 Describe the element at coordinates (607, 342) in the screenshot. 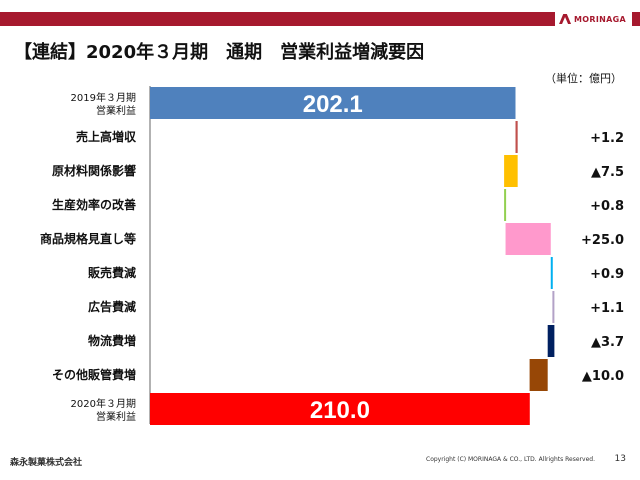

I see `value-label-7: ▲3.7` at that location.